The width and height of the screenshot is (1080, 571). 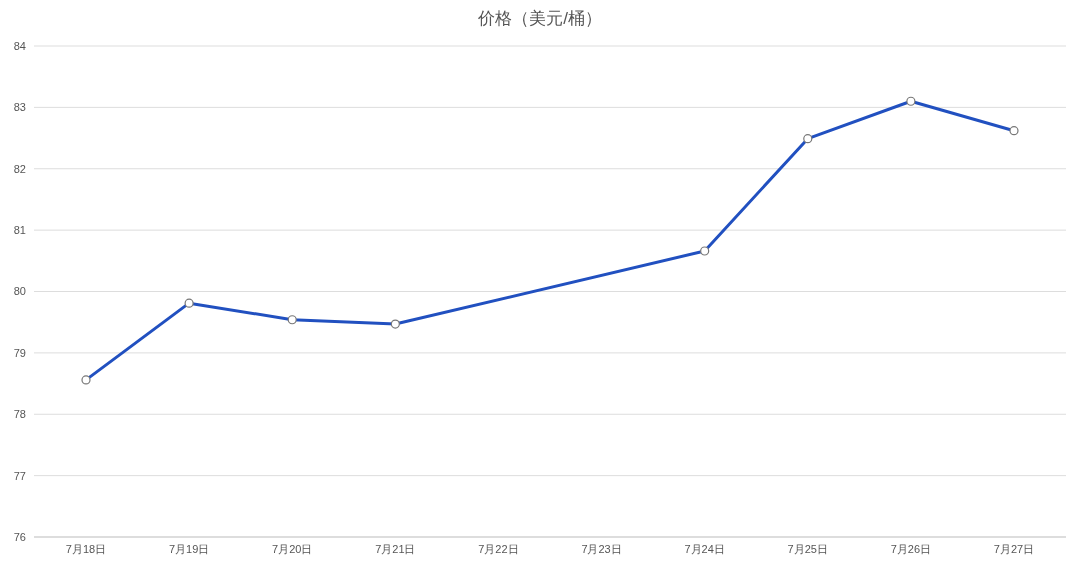 I want to click on x-tick-label: 7月23日, so click(x=601, y=548).